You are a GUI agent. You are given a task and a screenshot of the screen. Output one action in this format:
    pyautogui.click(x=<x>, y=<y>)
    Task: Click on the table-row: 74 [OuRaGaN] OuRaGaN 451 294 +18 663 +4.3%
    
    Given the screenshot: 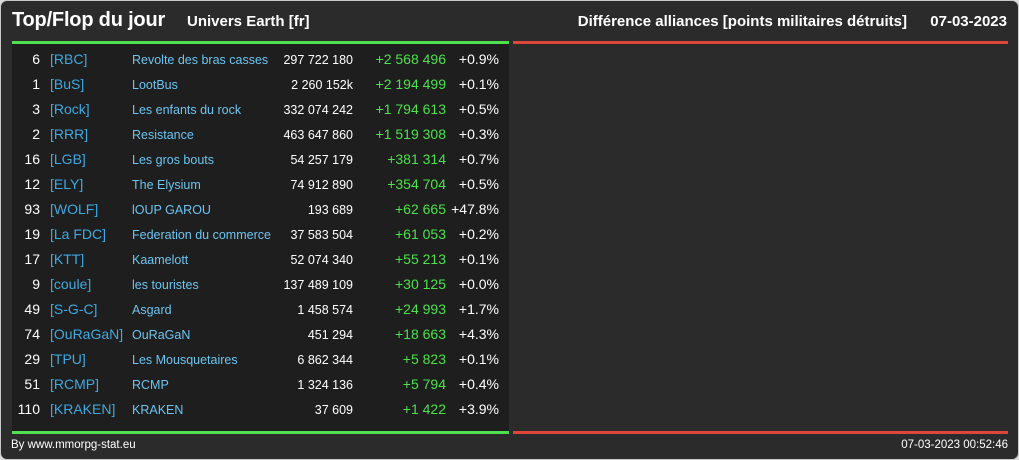 What is the action you would take?
    pyautogui.click(x=260, y=334)
    